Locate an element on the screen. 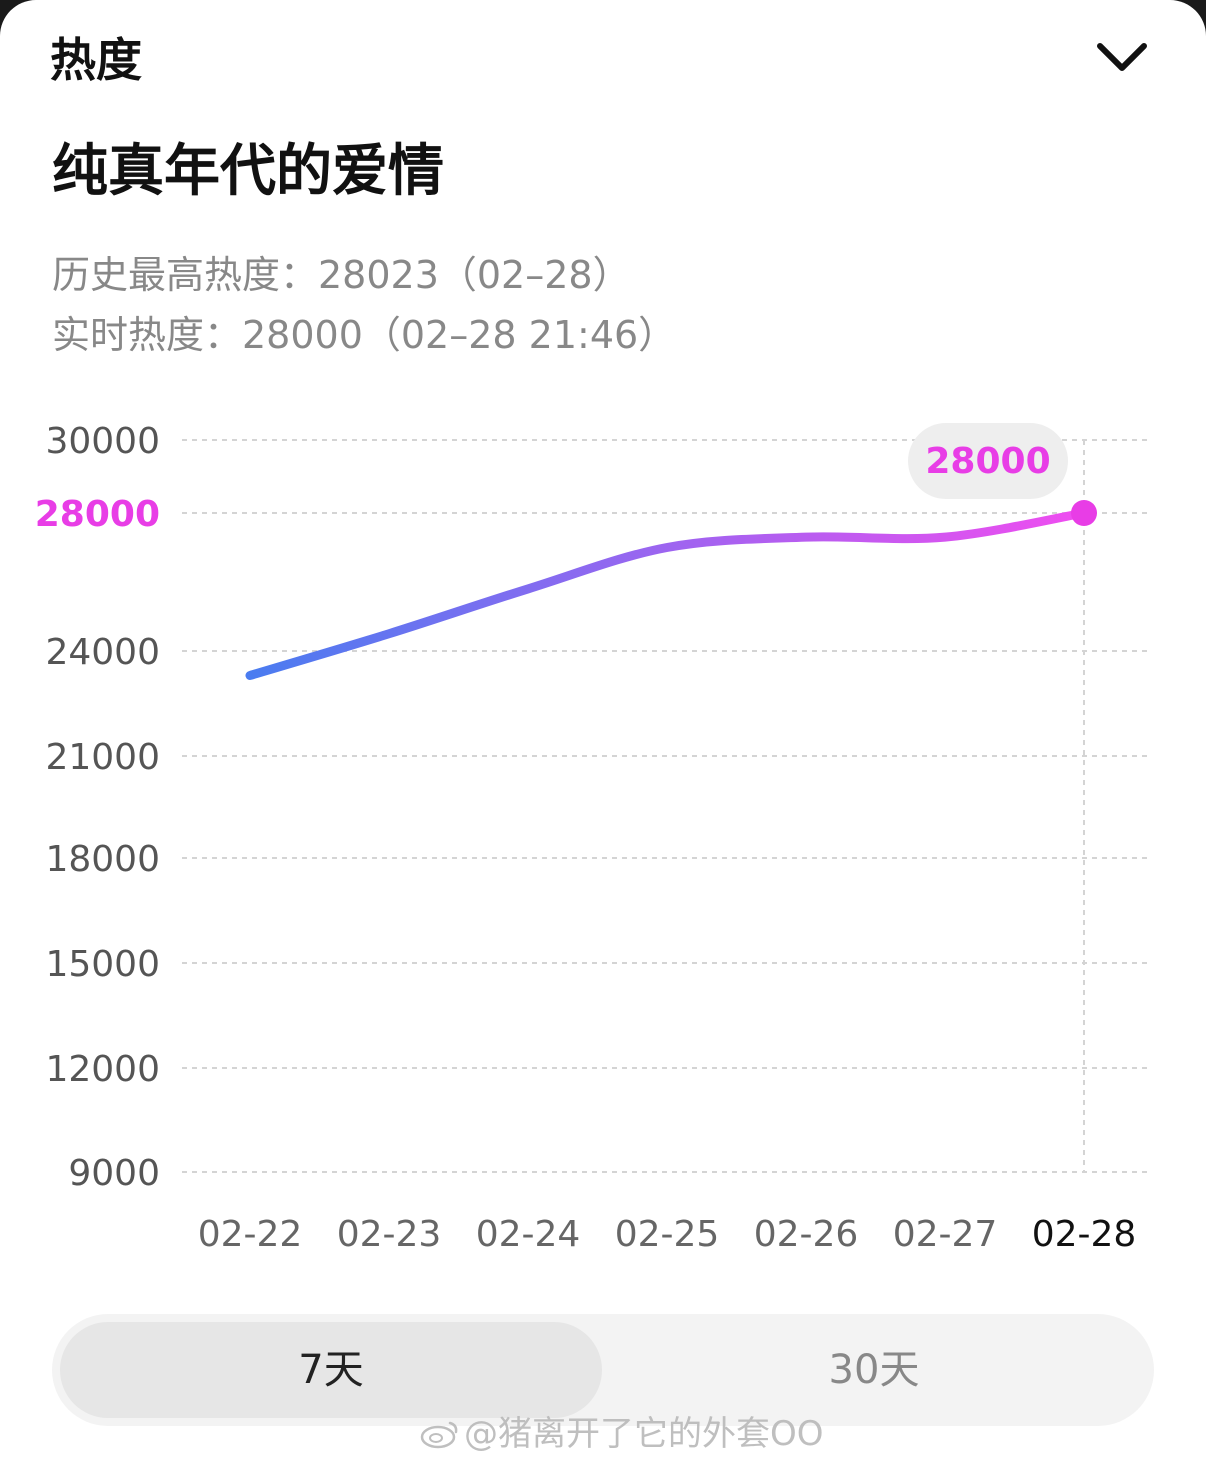  value-bubble-label: 28000 is located at coordinates (987, 461).